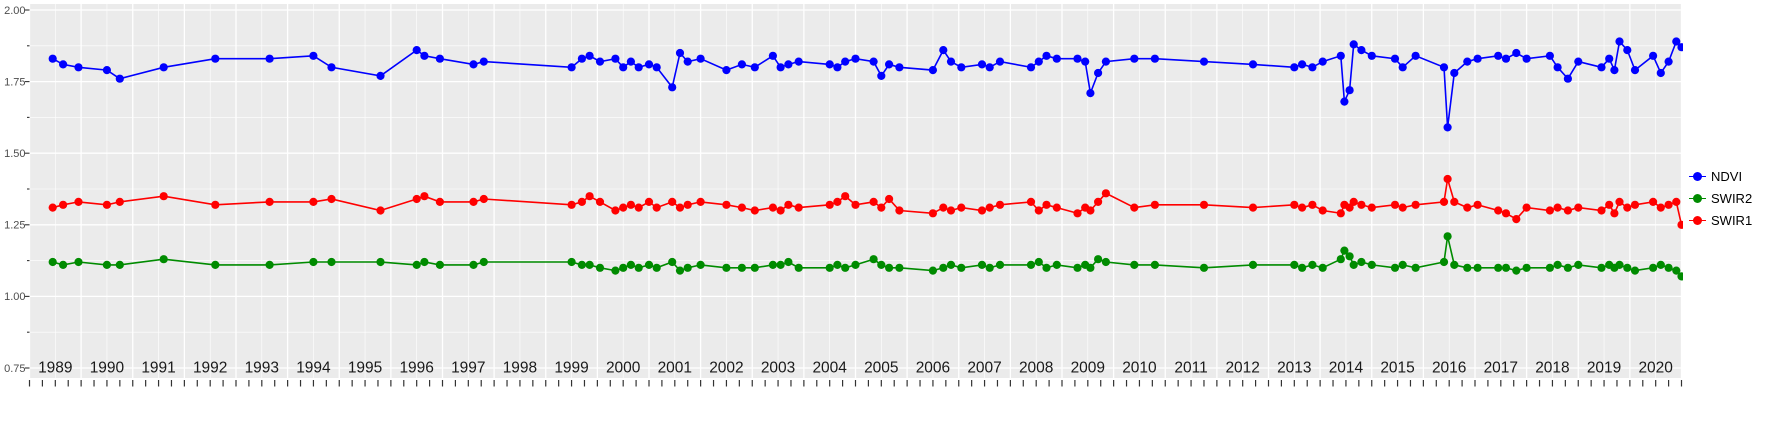 The image size is (1773, 442). What do you see at coordinates (1697, 198) in the screenshot?
I see `legend-key-swir2-icon` at bounding box center [1697, 198].